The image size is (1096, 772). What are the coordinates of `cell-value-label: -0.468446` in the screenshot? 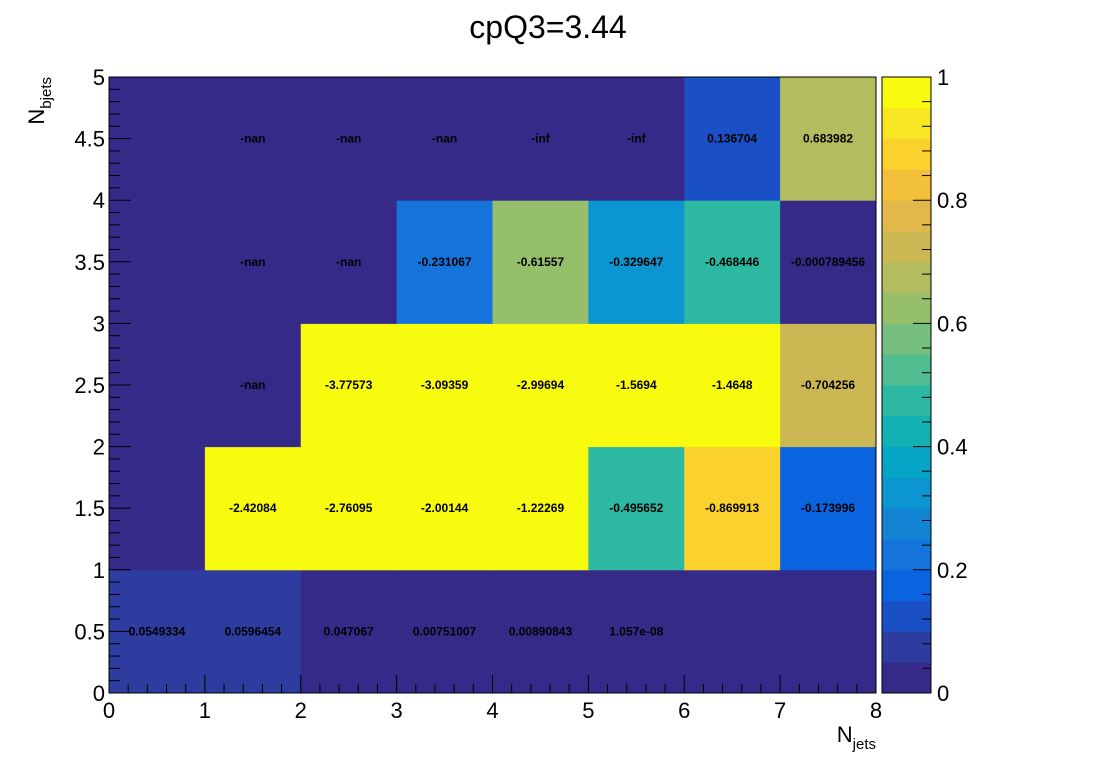 It's located at (732, 262).